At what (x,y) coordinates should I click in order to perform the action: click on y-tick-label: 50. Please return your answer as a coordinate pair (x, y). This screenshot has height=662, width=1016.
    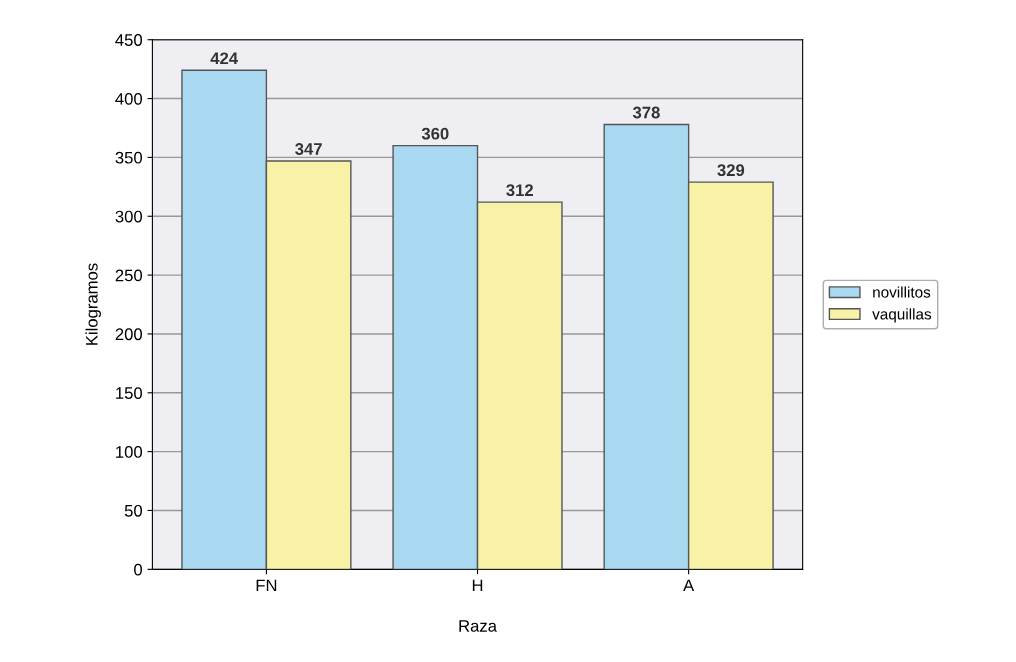
    Looking at the image, I should click on (133, 510).